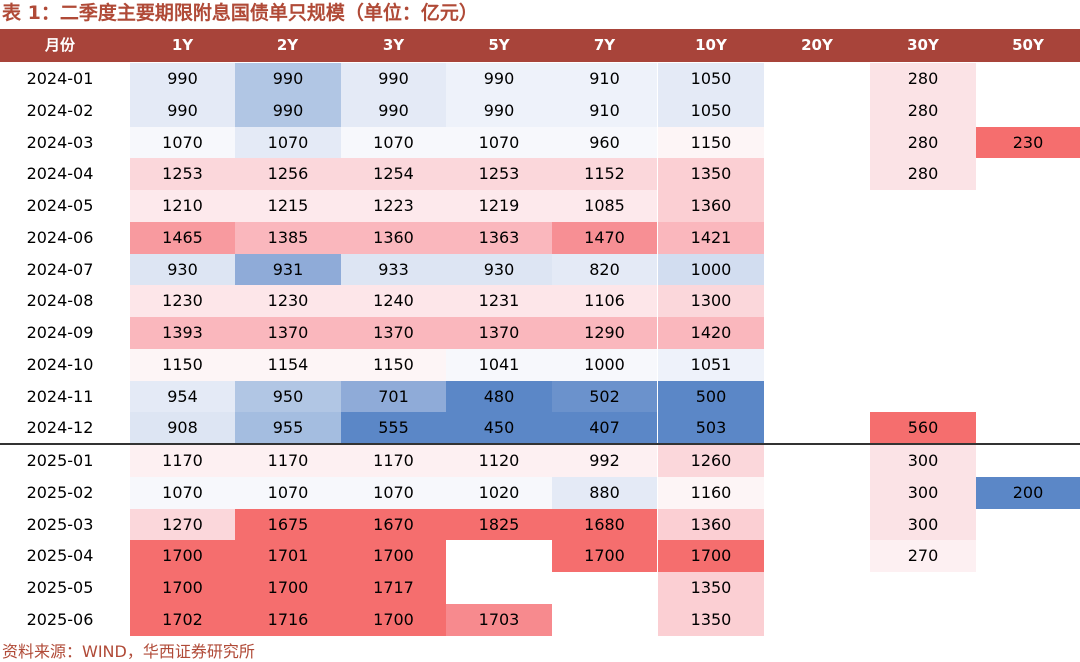 This screenshot has height=662, width=1080. Describe the element at coordinates (393, 301) in the screenshot. I see `heatmap-cell: 1240` at that location.